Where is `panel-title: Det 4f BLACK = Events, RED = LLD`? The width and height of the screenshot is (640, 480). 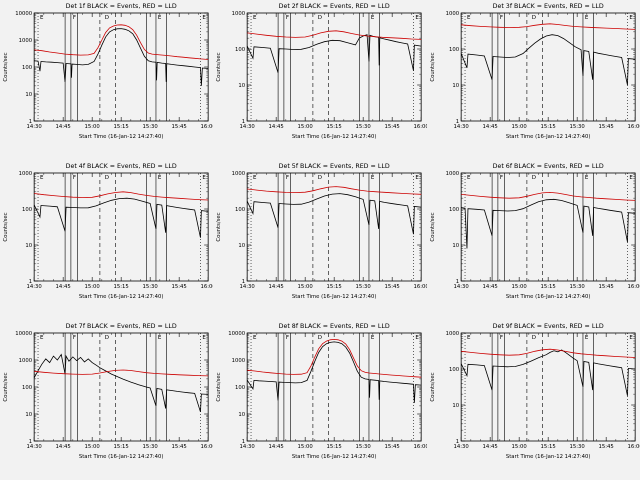 panel-title: Det 4f BLACK = Events, RED = LLD is located at coordinates (121, 166).